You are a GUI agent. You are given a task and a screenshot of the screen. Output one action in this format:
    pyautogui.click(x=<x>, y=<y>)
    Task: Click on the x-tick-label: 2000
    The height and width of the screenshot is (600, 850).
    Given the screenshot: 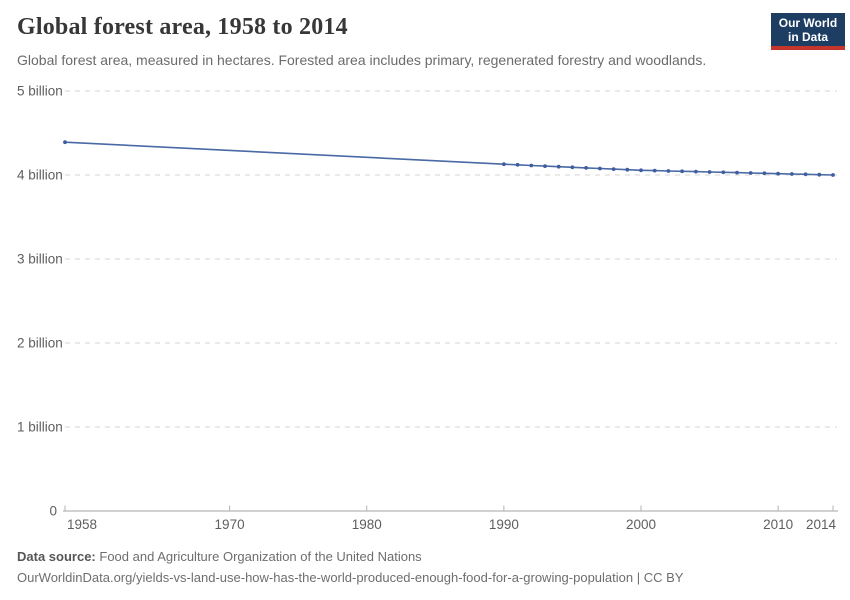 What is the action you would take?
    pyautogui.click(x=641, y=524)
    